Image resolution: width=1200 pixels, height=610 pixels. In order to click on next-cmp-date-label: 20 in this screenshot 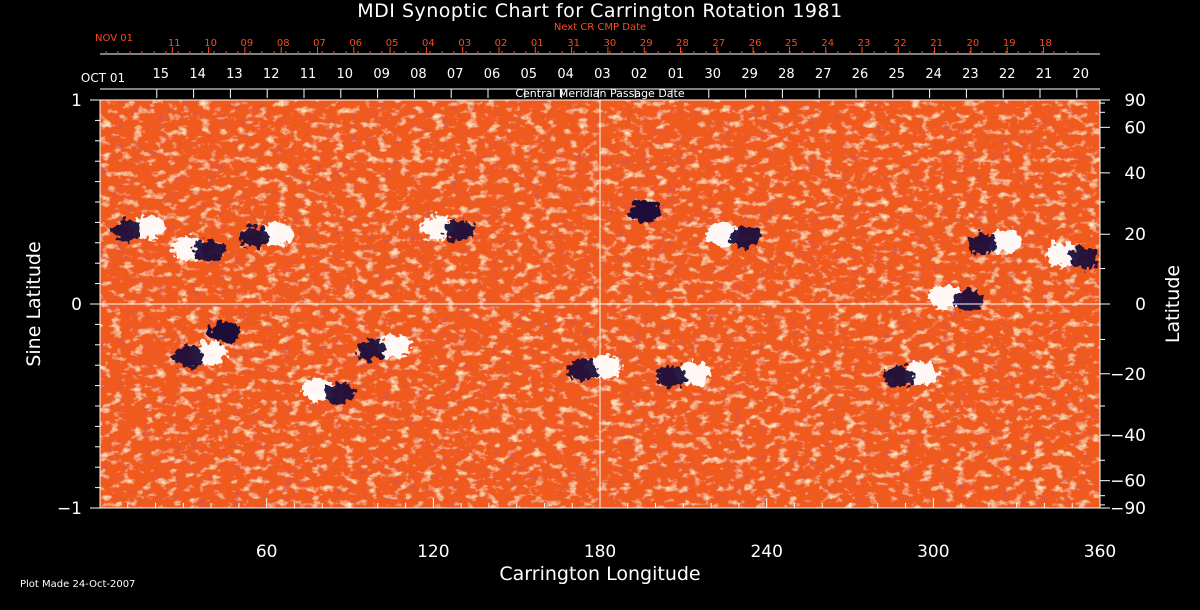, I will do `click(973, 43)`.